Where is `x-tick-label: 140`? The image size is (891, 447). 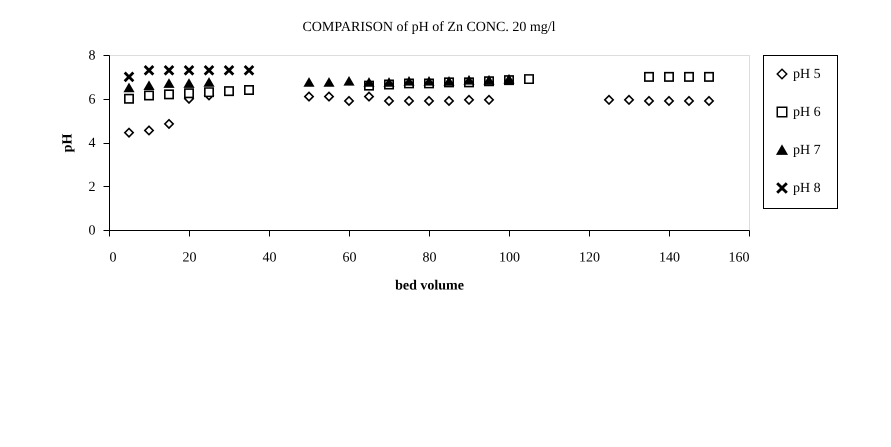
x-tick-label: 140 is located at coordinates (669, 258).